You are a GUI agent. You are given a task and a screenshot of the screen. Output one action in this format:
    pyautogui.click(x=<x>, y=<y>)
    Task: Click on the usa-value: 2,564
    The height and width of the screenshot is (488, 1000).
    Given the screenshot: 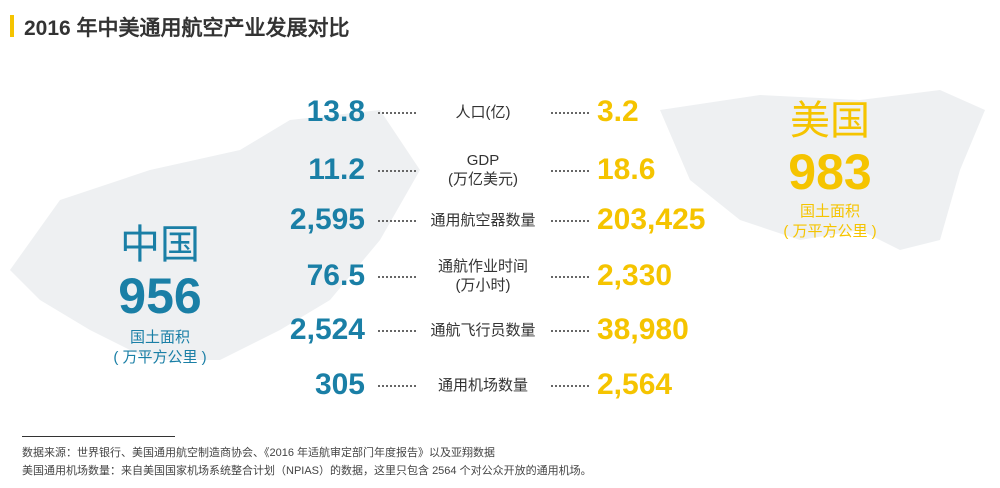 What is the action you would take?
    pyautogui.click(x=635, y=384)
    